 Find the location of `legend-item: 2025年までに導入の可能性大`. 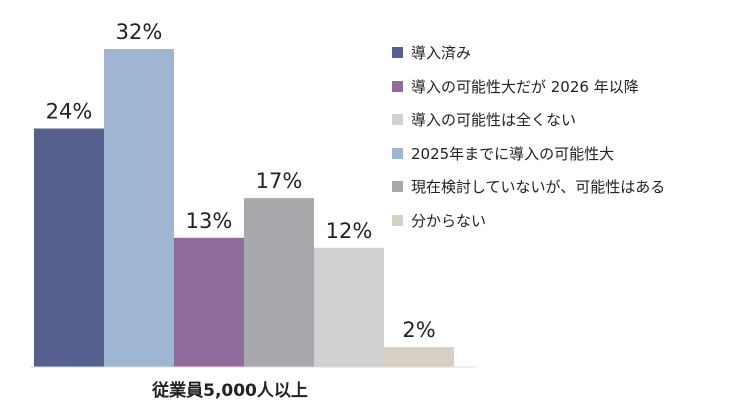

legend-item: 2025年までに導入の可能性大 is located at coordinates (528, 154).